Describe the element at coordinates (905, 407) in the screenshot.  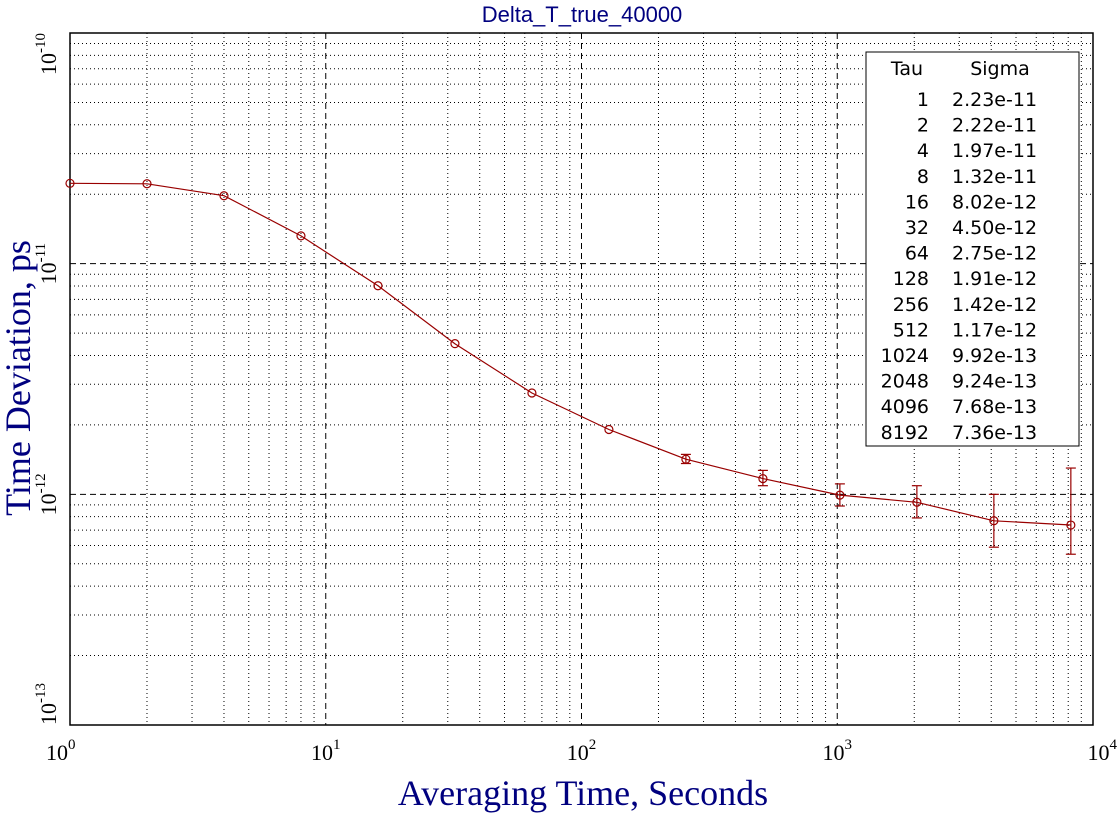
I see `legend-tau-value: 4096` at that location.